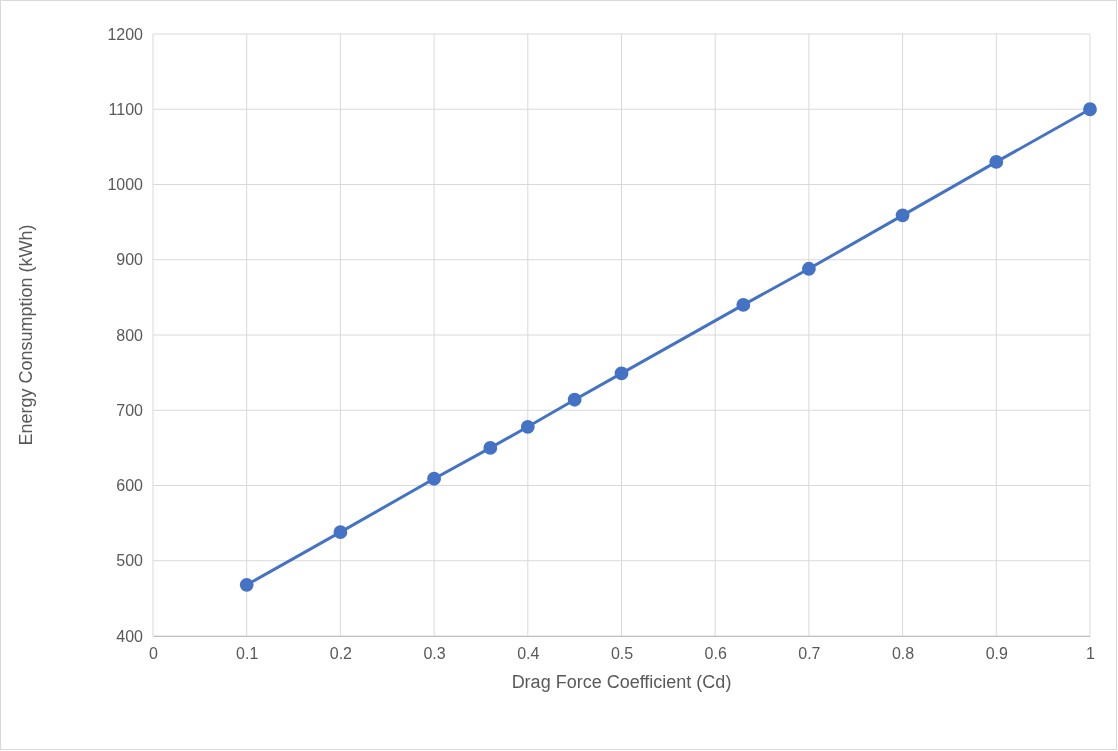 The height and width of the screenshot is (751, 1118). I want to click on x-tick-label: 0.8, so click(903, 654).